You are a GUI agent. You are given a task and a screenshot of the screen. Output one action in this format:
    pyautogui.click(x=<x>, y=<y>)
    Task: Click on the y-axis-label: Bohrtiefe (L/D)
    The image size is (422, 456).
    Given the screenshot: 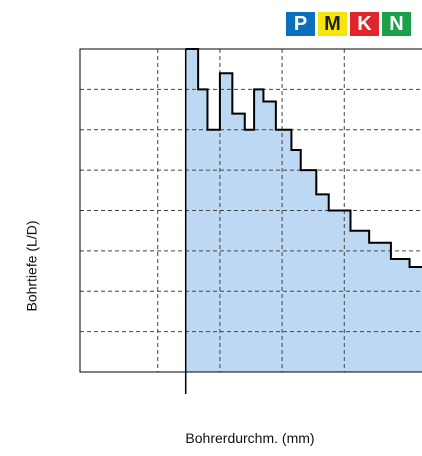 What is the action you would take?
    pyautogui.click(x=32, y=266)
    